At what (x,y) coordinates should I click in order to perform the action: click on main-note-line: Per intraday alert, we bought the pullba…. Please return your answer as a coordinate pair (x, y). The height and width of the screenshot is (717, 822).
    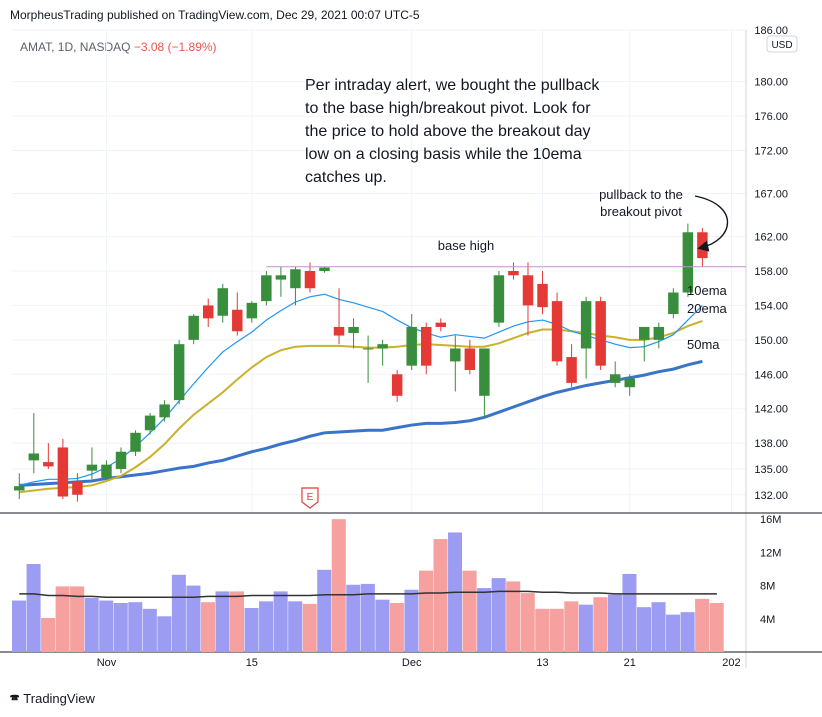
    Looking at the image, I should click on (452, 85).